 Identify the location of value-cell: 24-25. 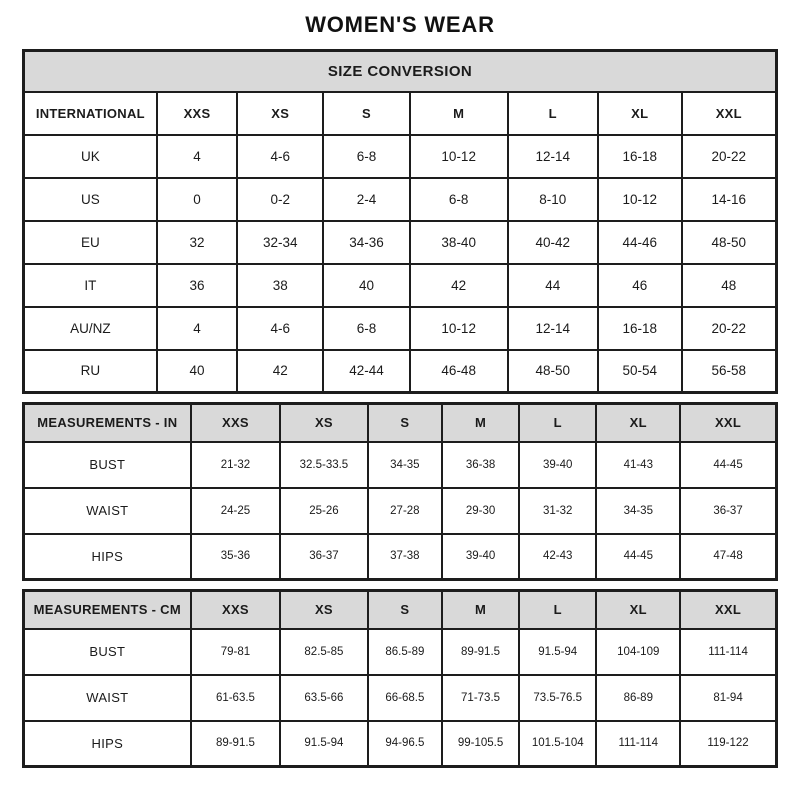
(235, 510).